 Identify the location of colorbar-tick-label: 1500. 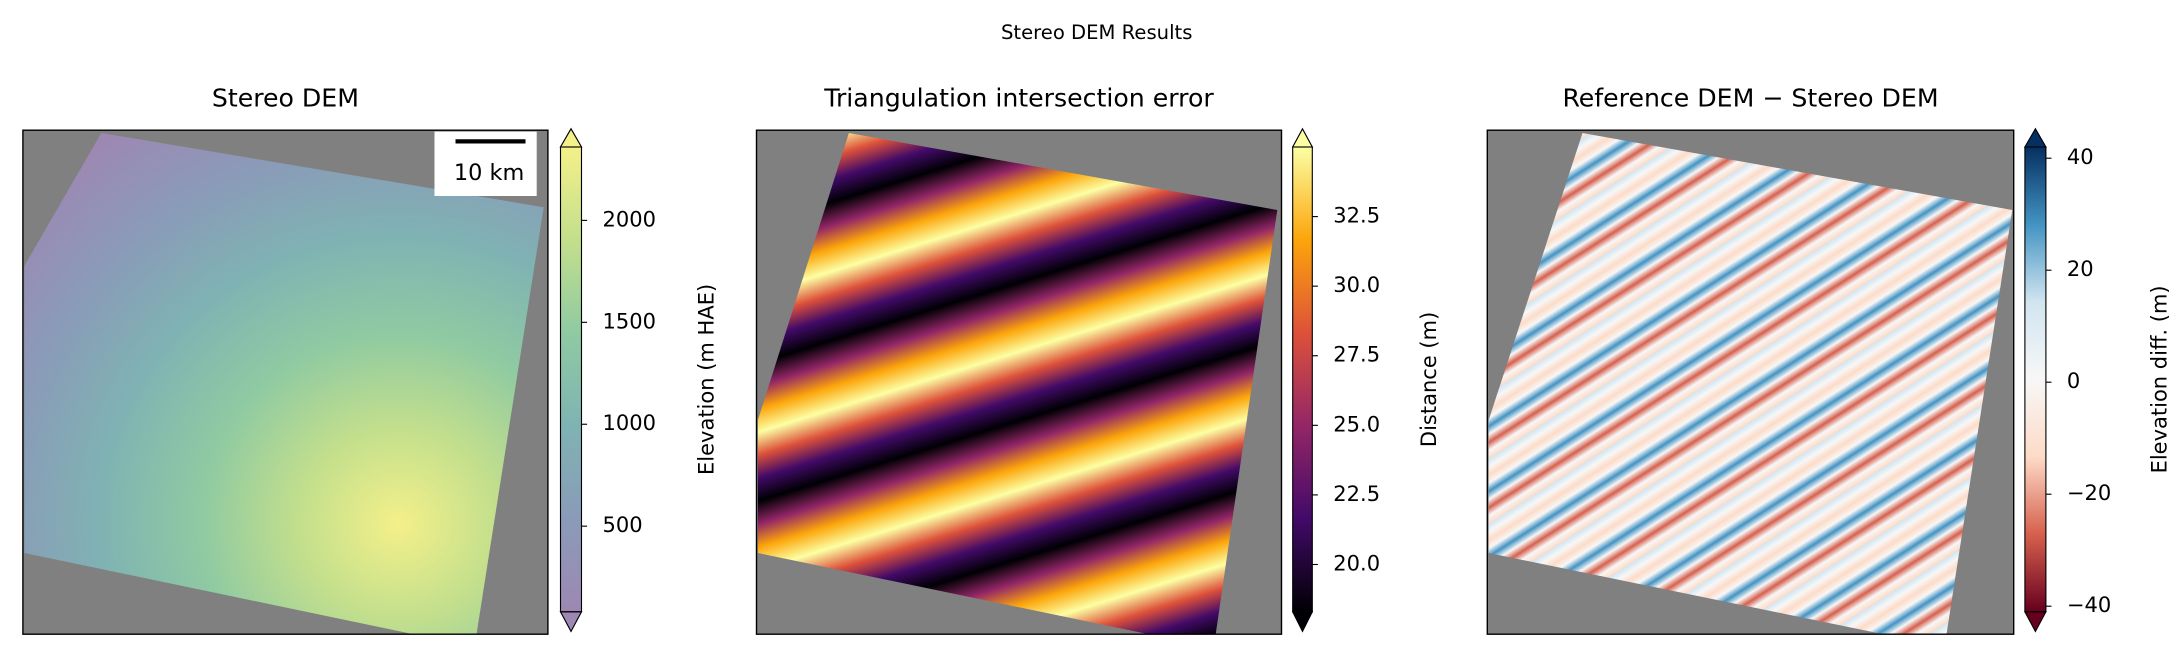
(629, 321).